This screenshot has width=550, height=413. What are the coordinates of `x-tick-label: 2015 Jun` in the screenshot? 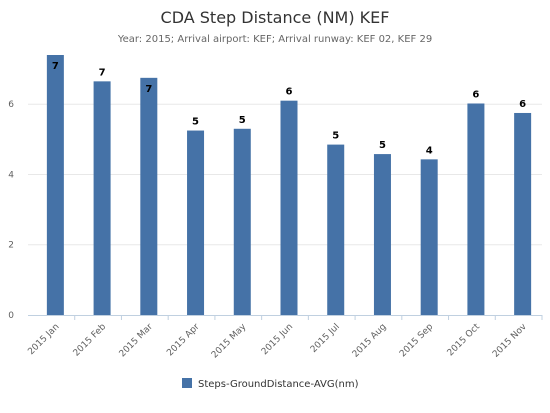 It's located at (277, 339).